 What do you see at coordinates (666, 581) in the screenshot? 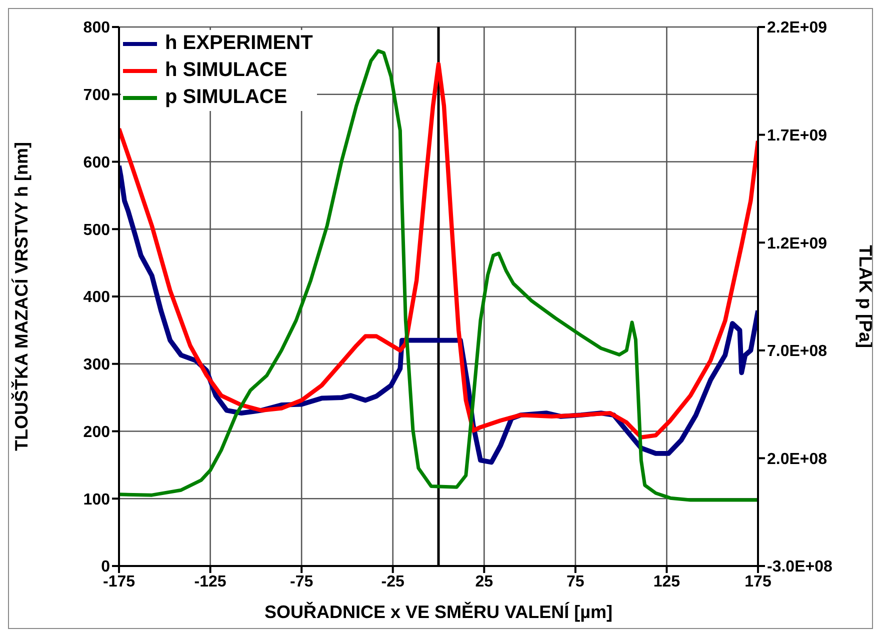
I see `x-tick-label: 125` at bounding box center [666, 581].